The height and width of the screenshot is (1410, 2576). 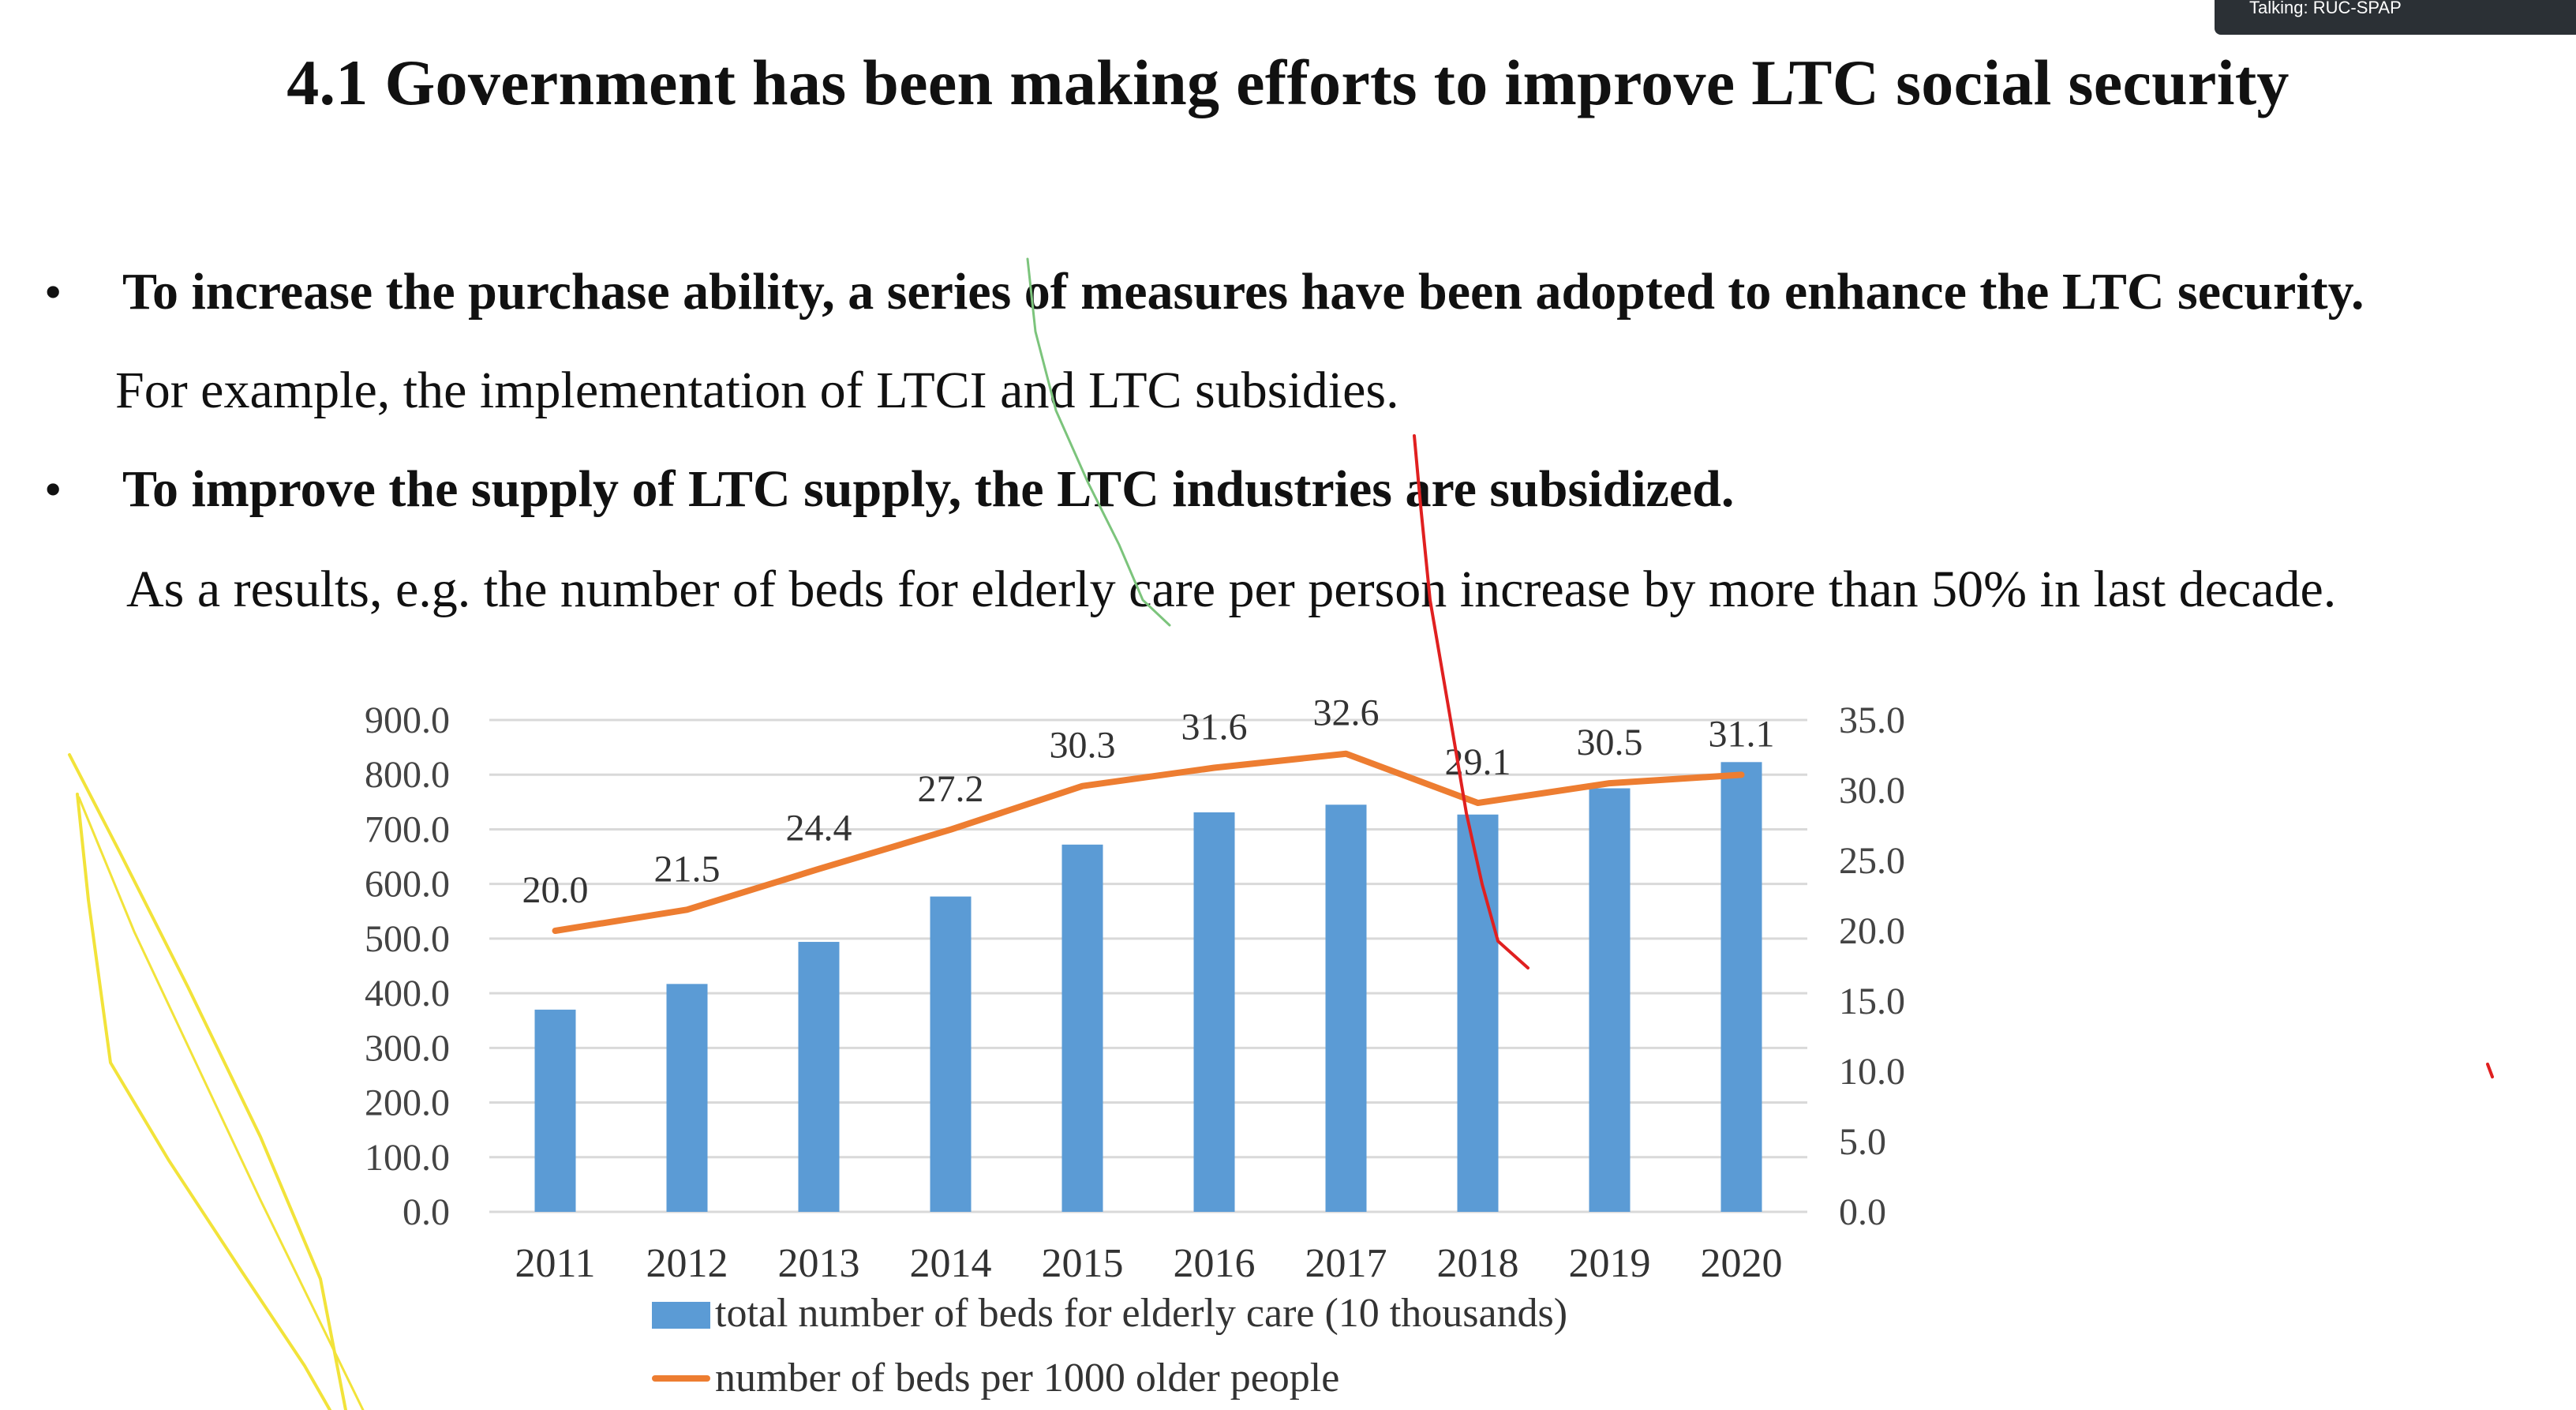 I want to click on data-label: 31.6, so click(x=1214, y=727).